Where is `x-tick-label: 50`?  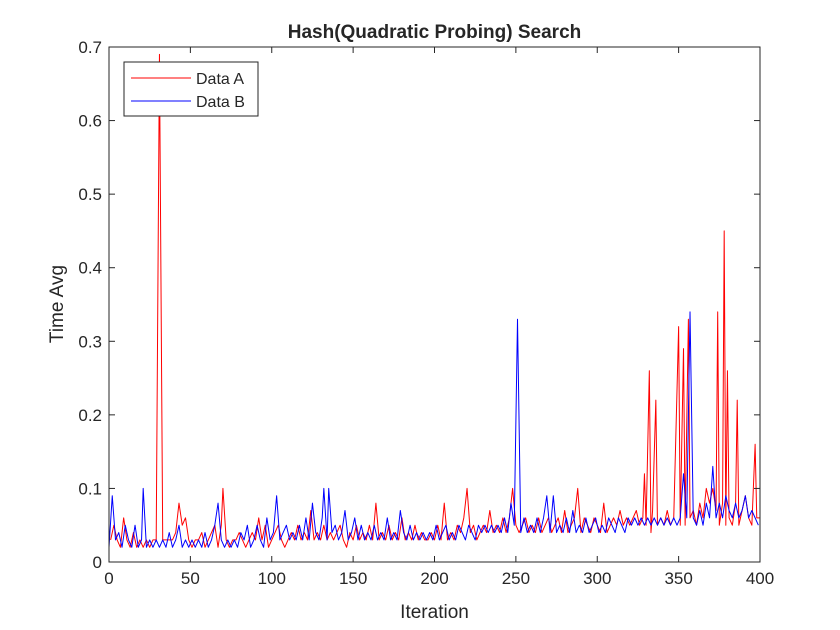
x-tick-label: 50 is located at coordinates (190, 578).